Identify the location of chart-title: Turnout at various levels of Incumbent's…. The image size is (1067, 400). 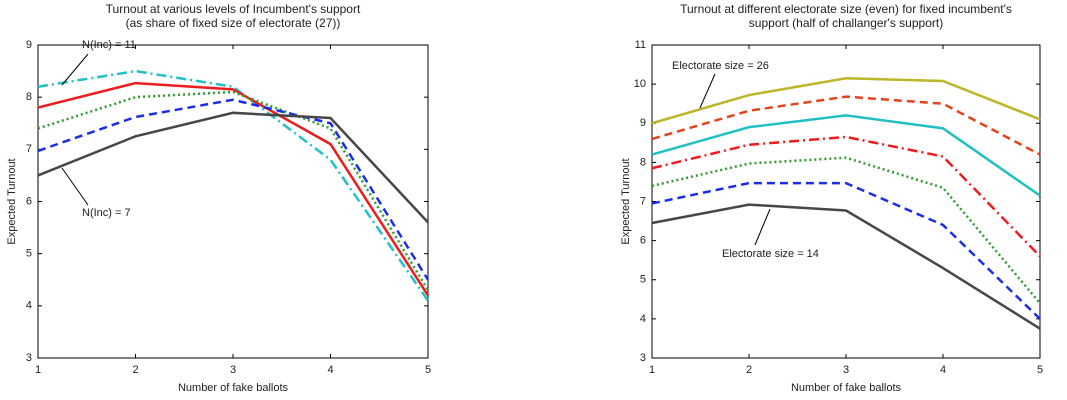
(233, 9).